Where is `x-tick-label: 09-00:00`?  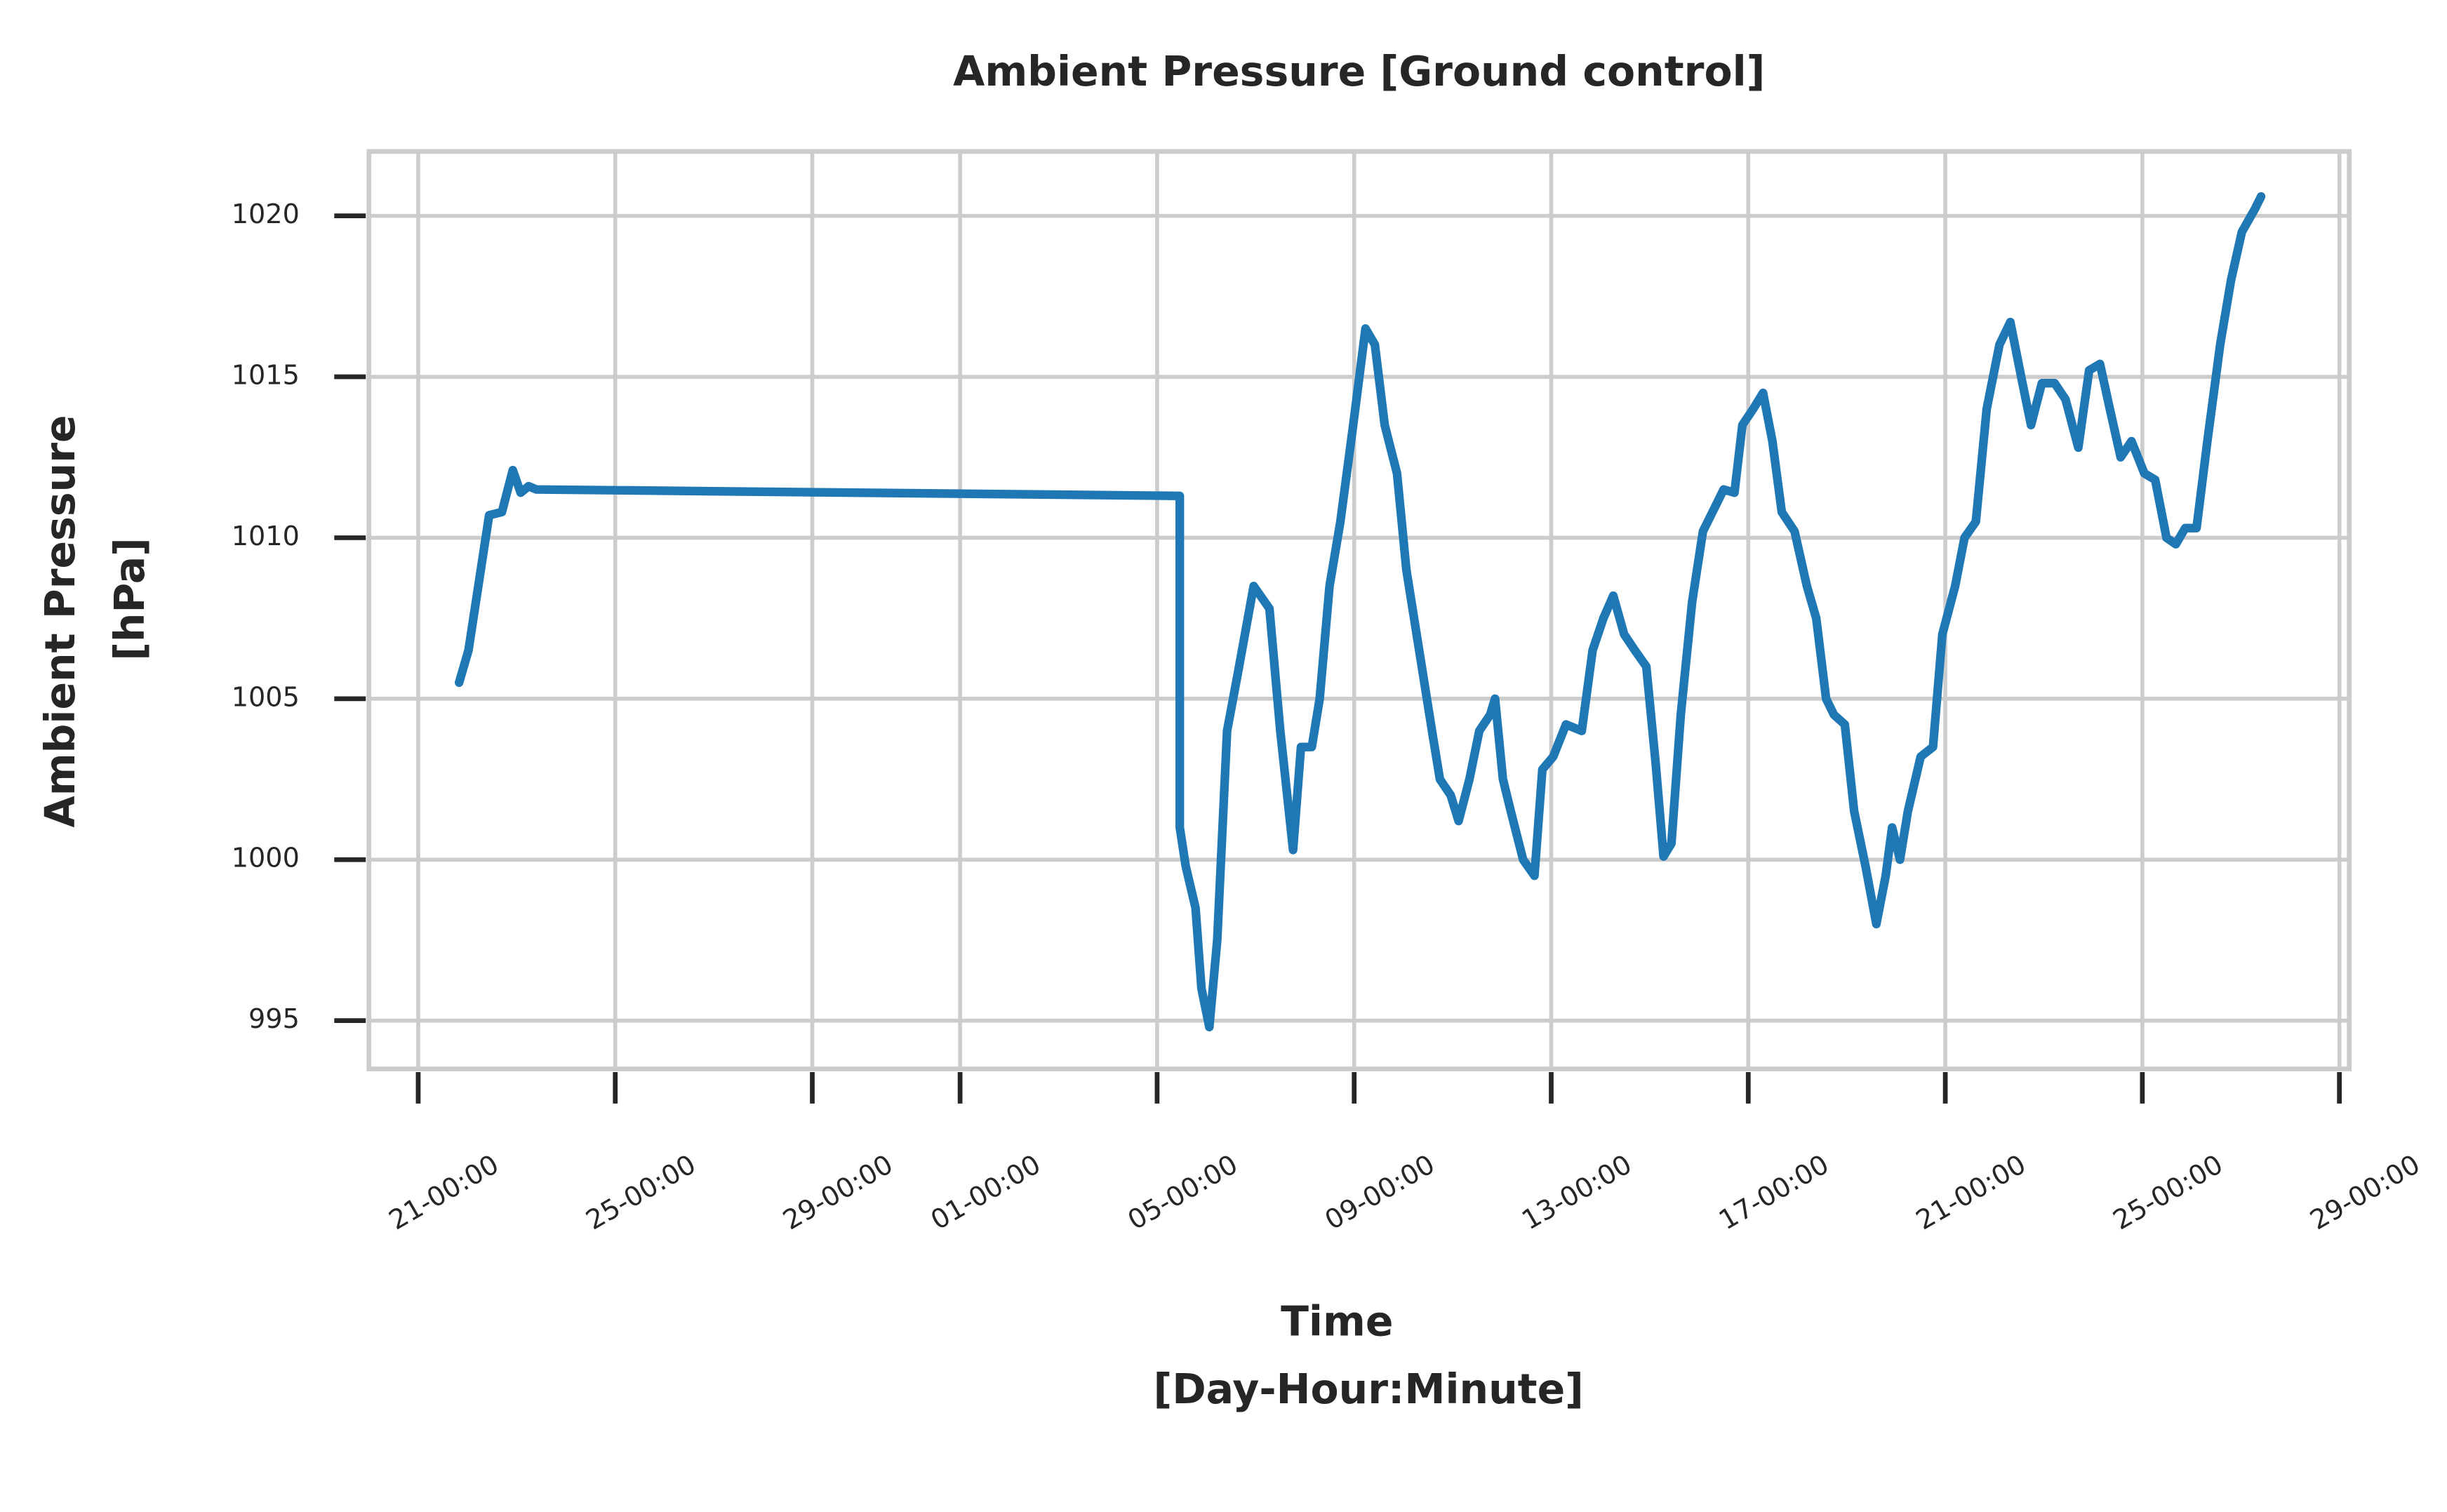
x-tick-label: 09-00:00 is located at coordinates (1380, 1192).